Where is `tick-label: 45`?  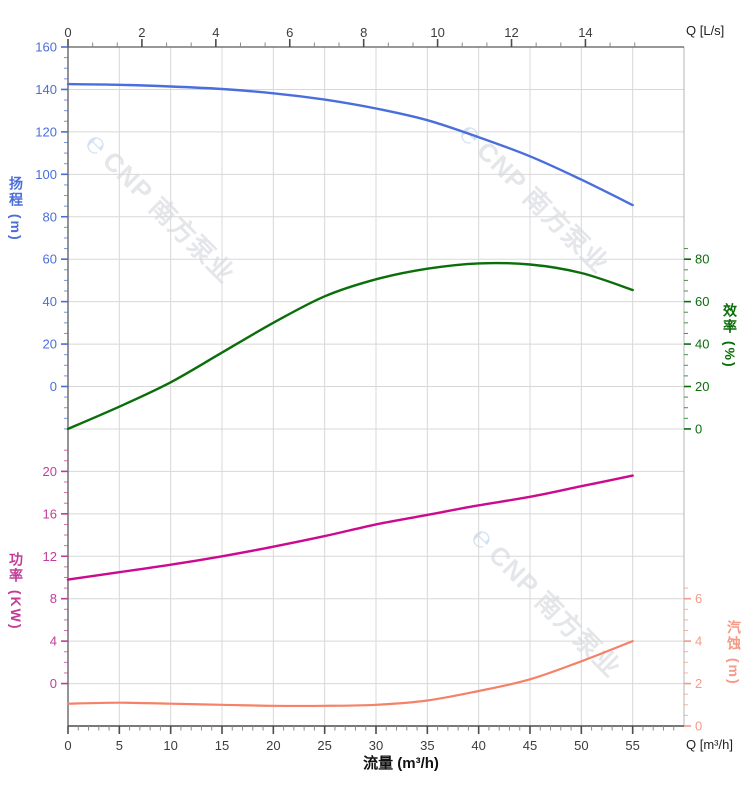 tick-label: 45 is located at coordinates (530, 745).